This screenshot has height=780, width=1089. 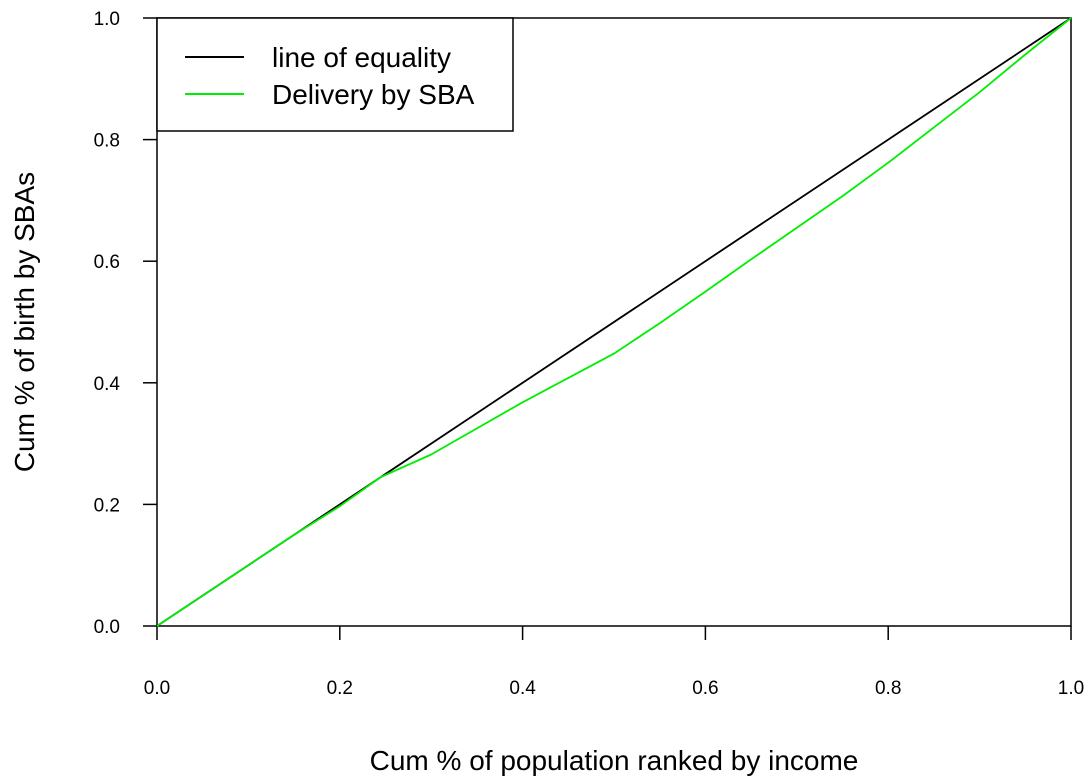 I want to click on x-axis: 0.0 0.2 0.4 0.6 0.8 1.0, so click(x=614, y=662).